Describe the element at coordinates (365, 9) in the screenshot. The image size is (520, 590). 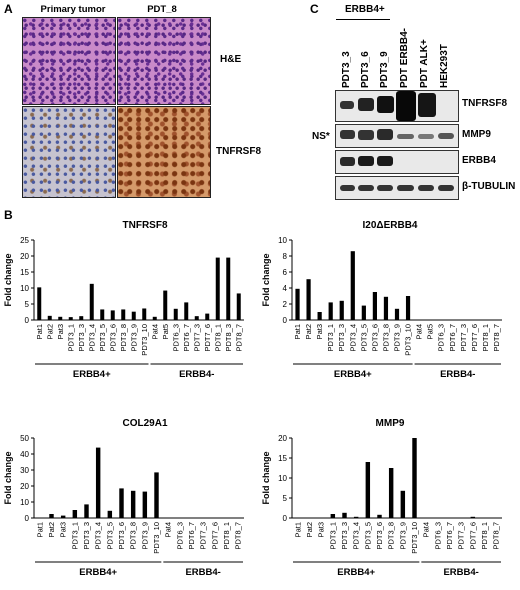
I see `blot-group-label: ERBB4+` at that location.